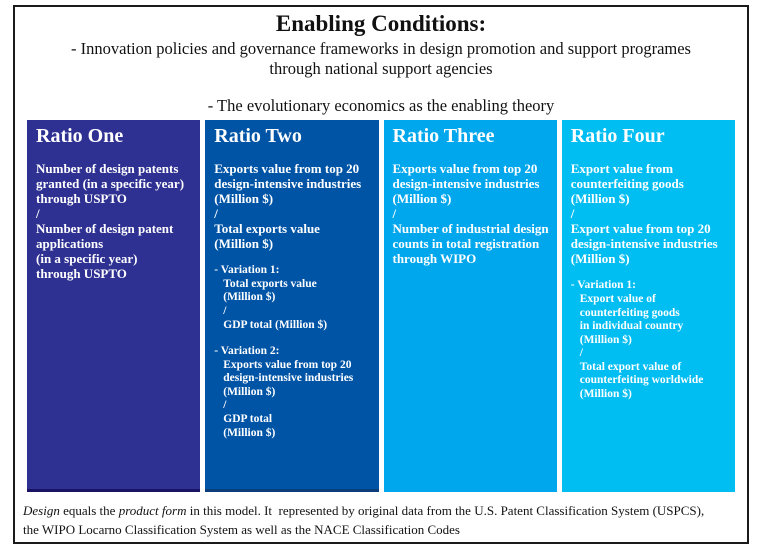 Image resolution: width=762 pixels, height=556 pixels. I want to click on ratio-two-title: Ratio Two, so click(258, 135).